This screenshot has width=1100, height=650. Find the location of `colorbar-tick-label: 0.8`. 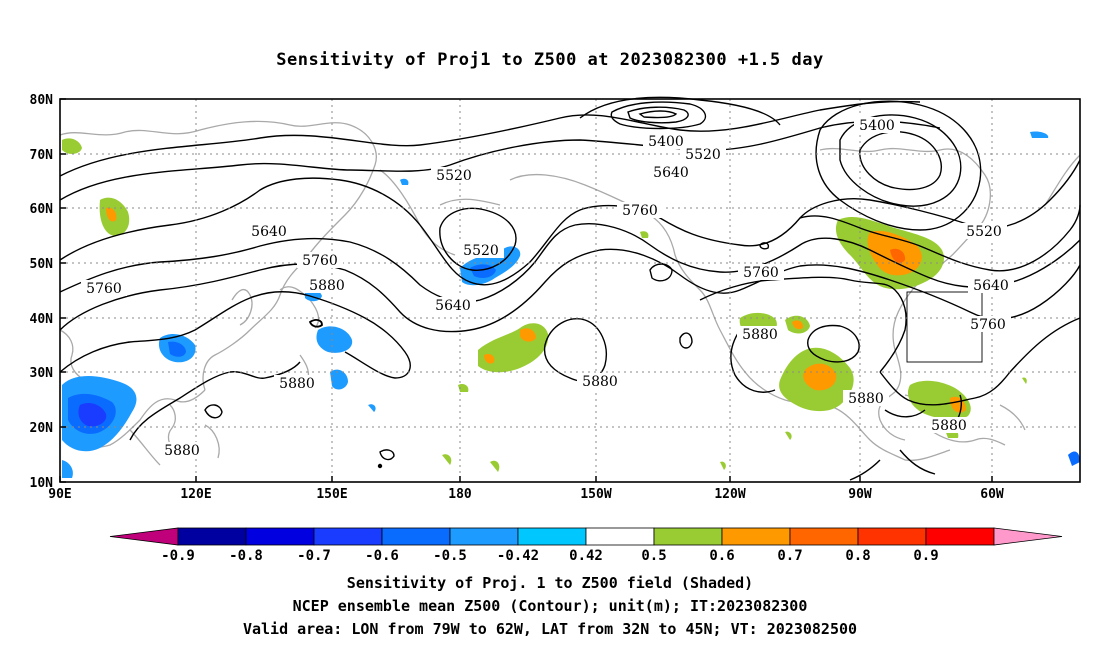

colorbar-tick-label: 0.8 is located at coordinates (857, 556).